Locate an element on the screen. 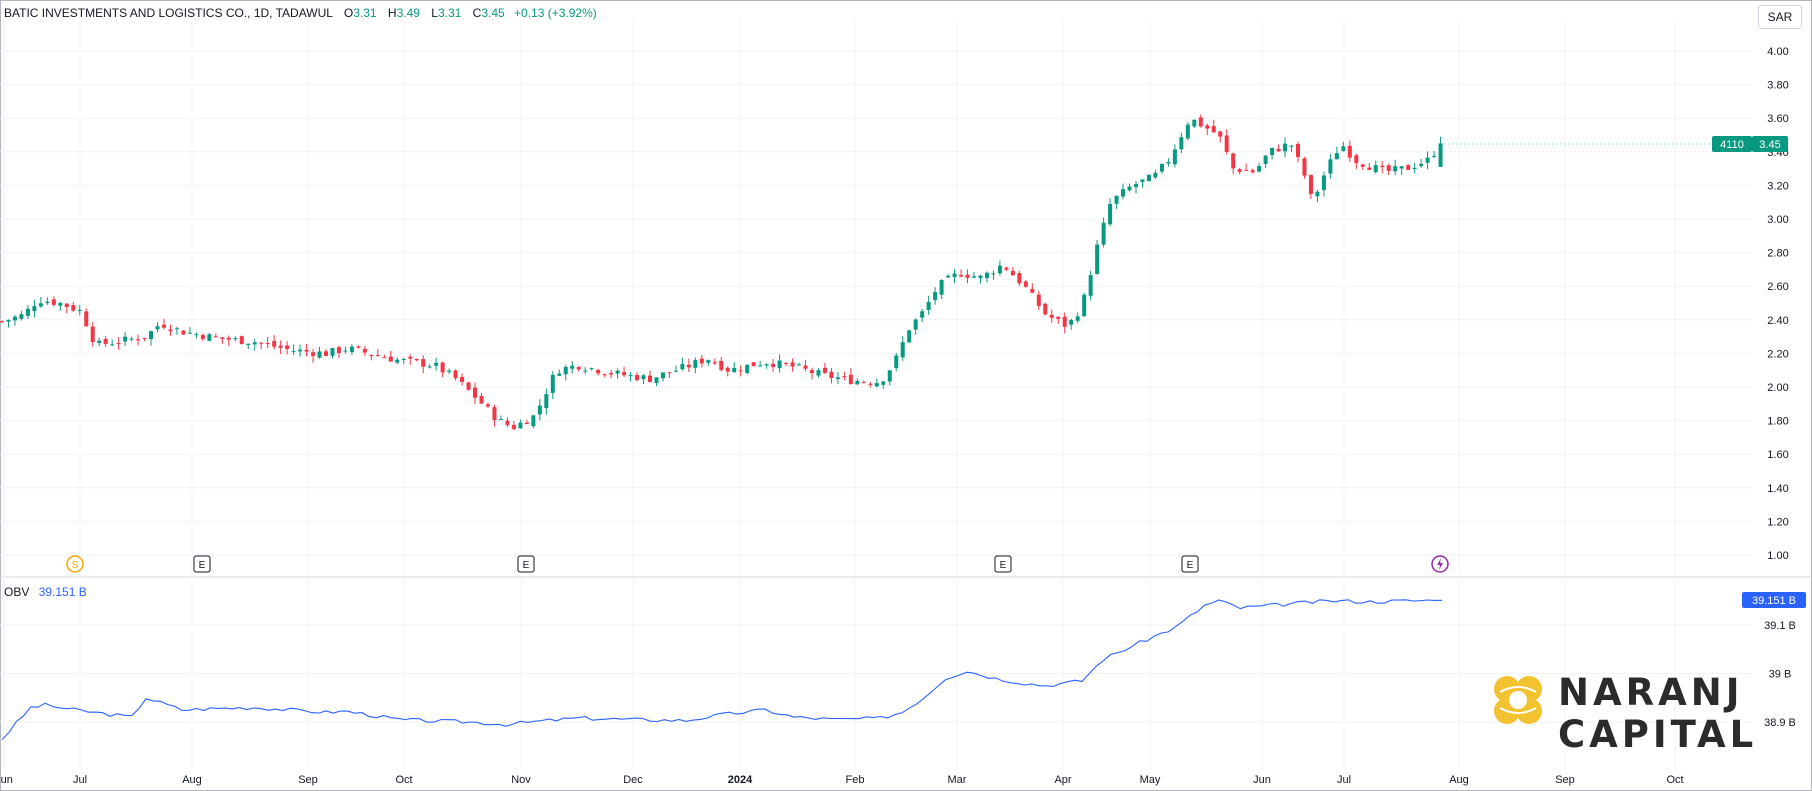 The height and width of the screenshot is (791, 1812). obv-axis: 39.1 B 39 B 38.9 B is located at coordinates (1780, 674).